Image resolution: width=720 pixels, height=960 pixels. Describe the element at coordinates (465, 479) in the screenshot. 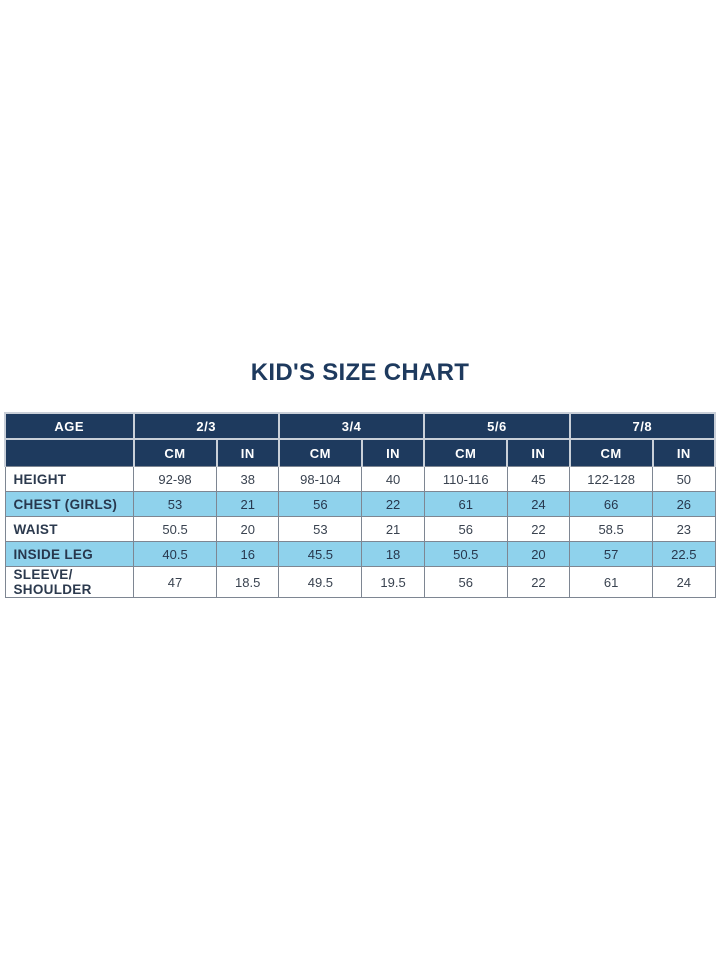

I see `value-cell: 110-116` at that location.